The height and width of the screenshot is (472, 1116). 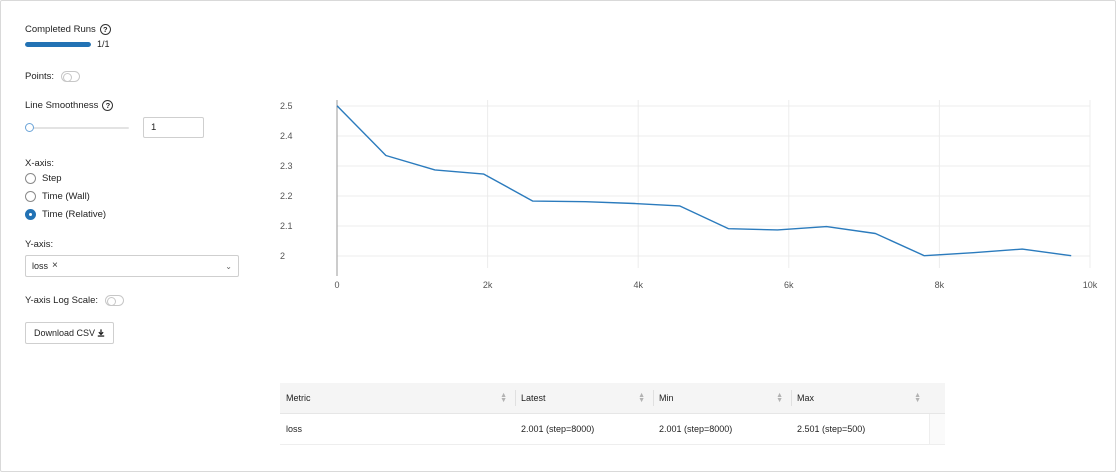 I want to click on x-tick-label: 4k, so click(x=638, y=285).